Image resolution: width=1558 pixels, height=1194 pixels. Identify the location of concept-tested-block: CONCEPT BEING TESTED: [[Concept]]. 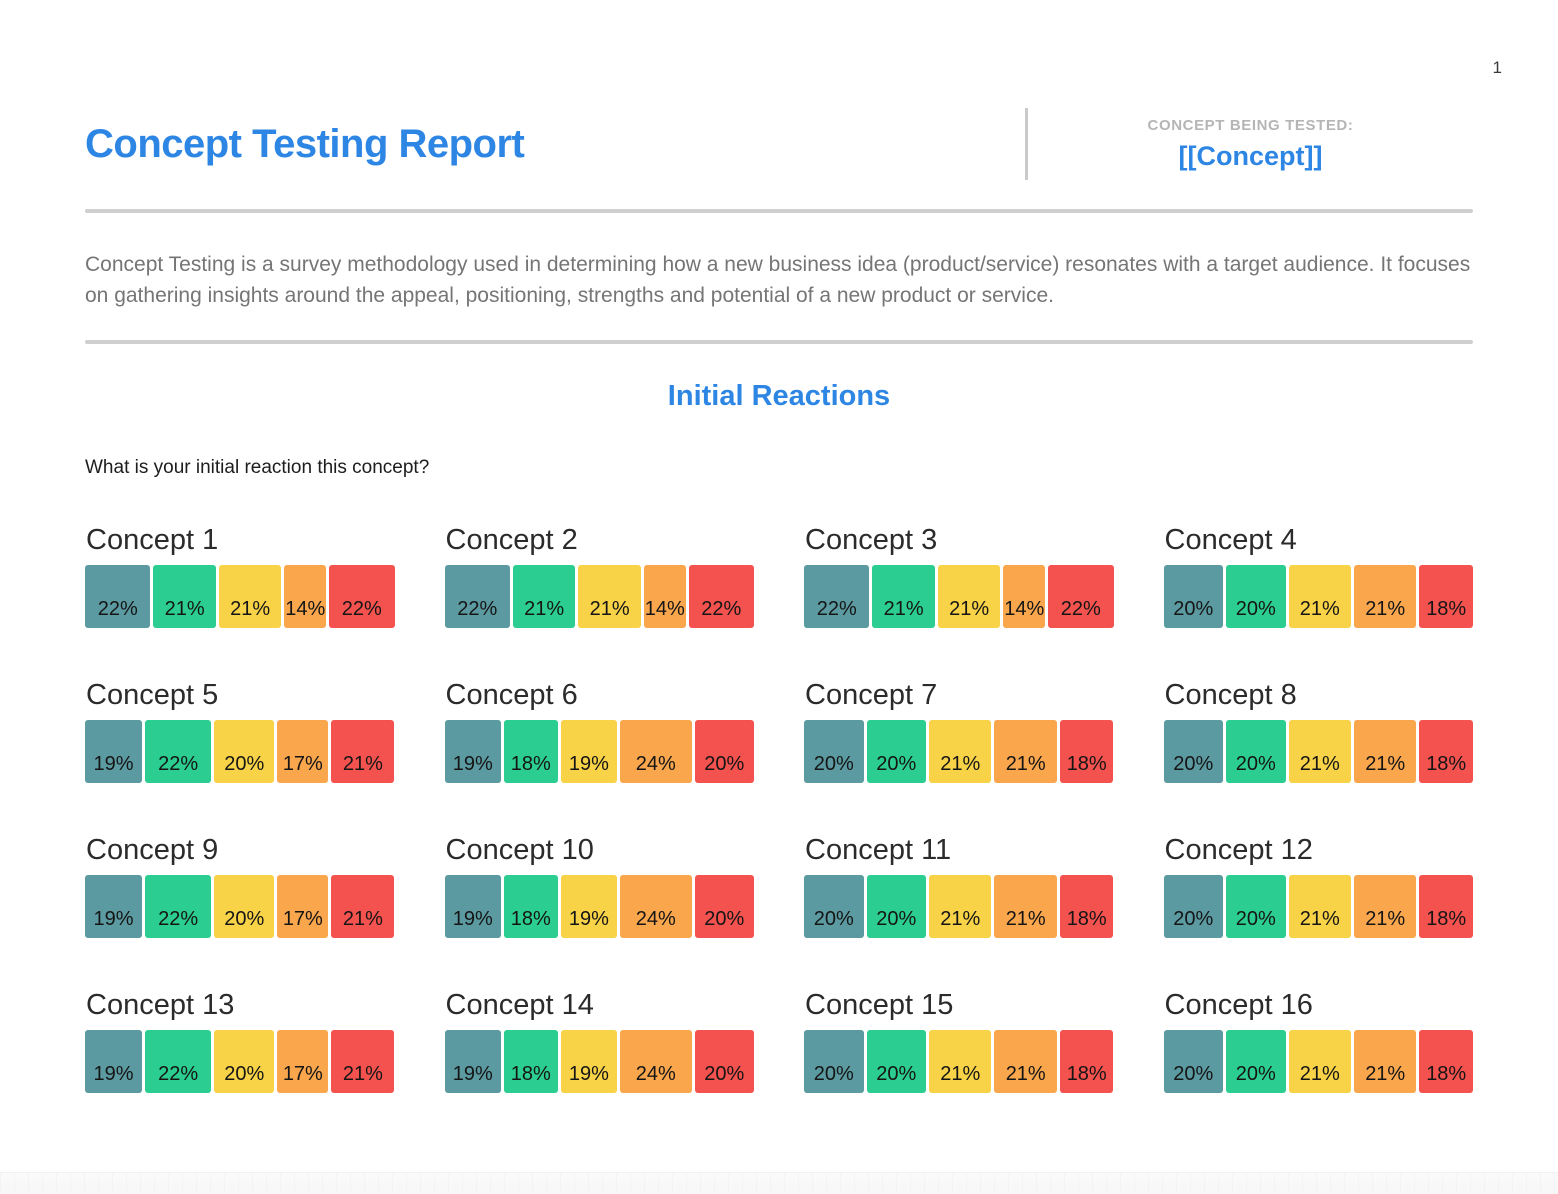
(1250, 144).